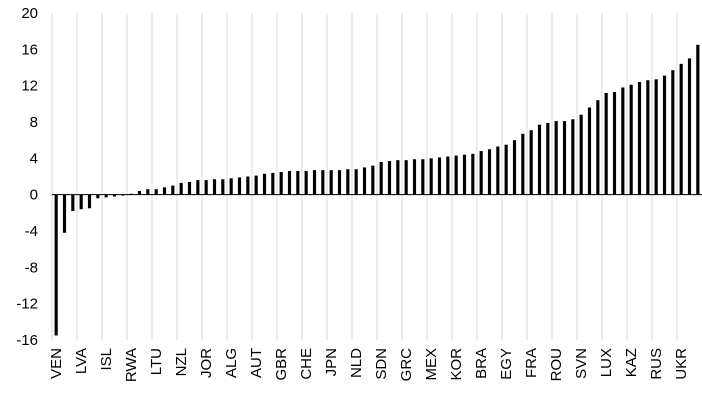 Image resolution: width=702 pixels, height=394 pixels. I want to click on x-tick-label: ALG, so click(231, 363).